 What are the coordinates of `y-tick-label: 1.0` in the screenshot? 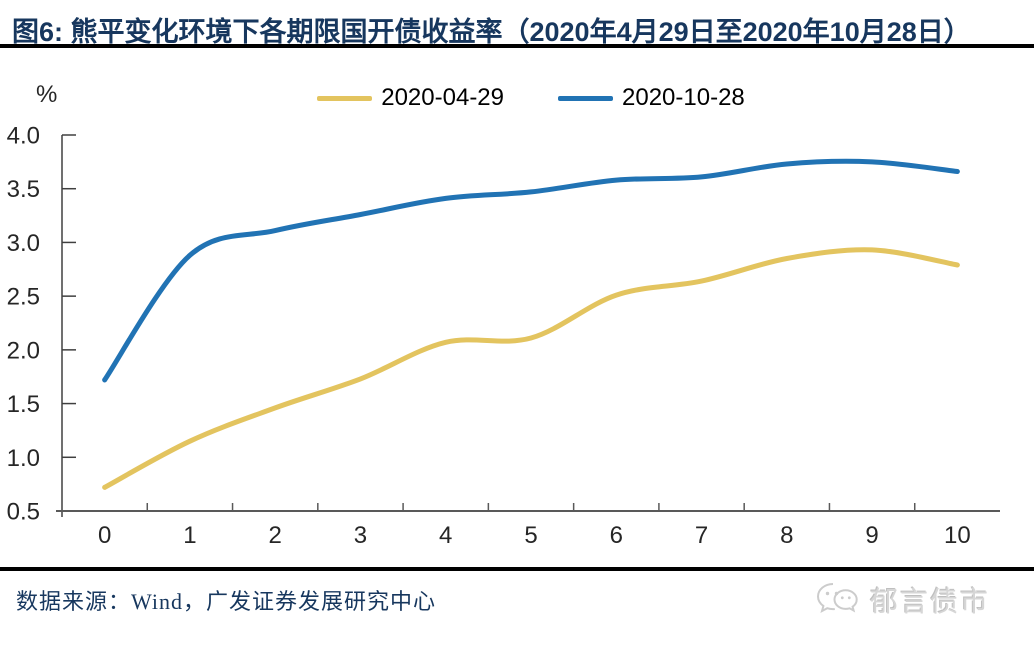 It's located at (23, 458).